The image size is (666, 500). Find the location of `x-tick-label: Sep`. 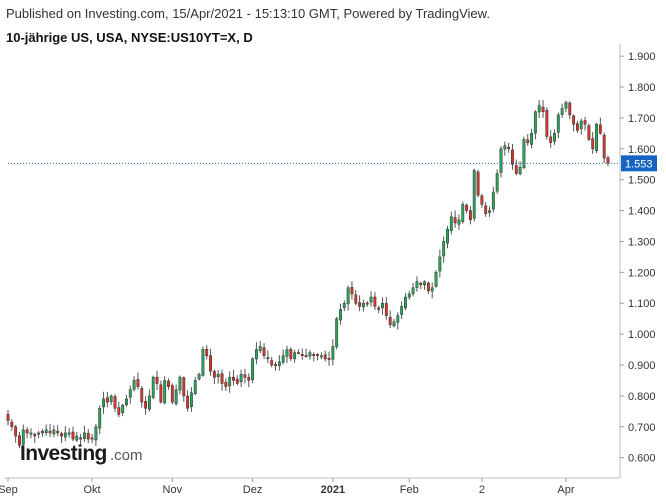

x-tick-label: Sep is located at coordinates (9, 490).